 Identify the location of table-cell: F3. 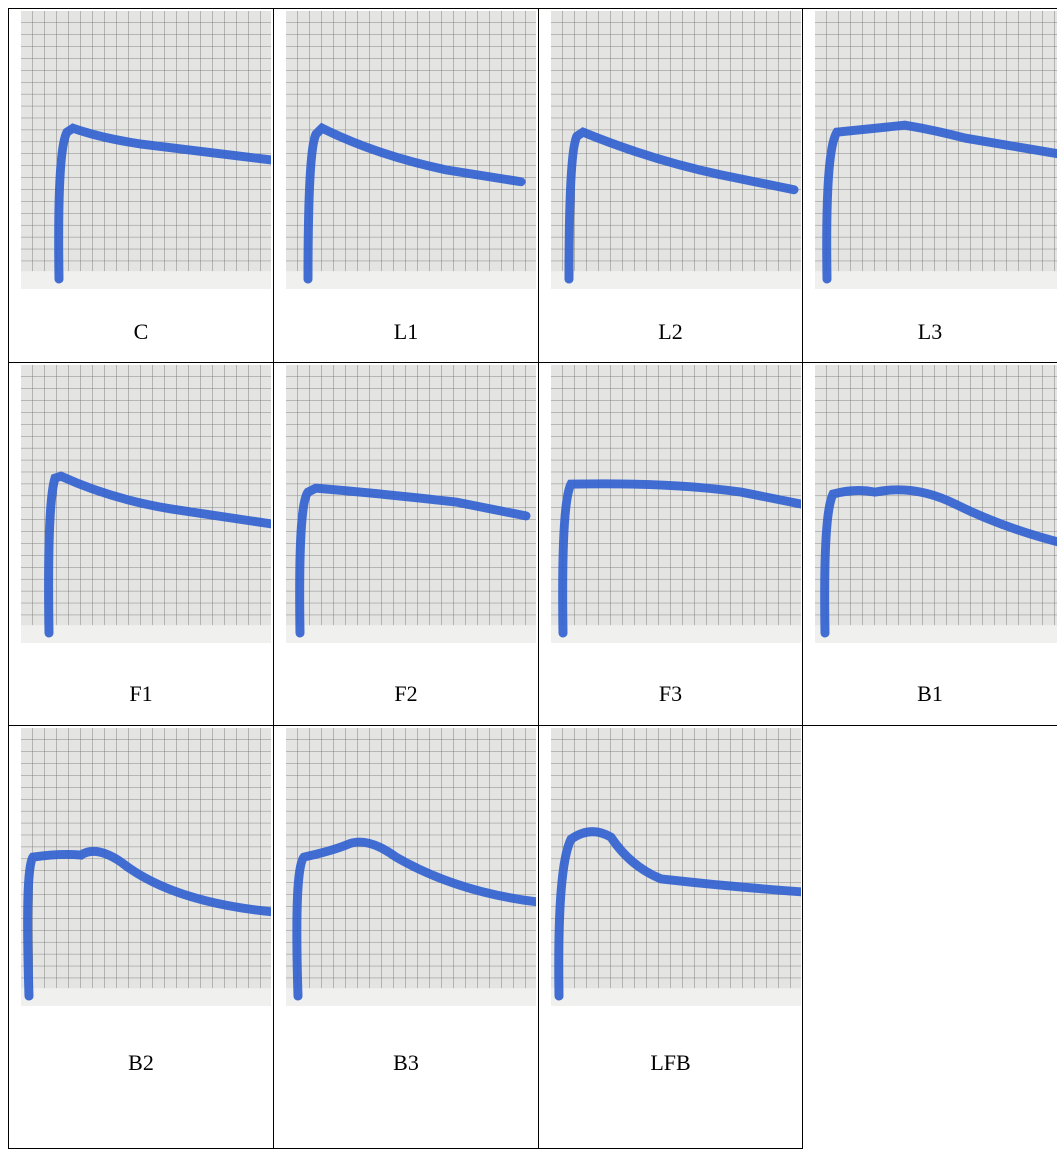
(670, 544).